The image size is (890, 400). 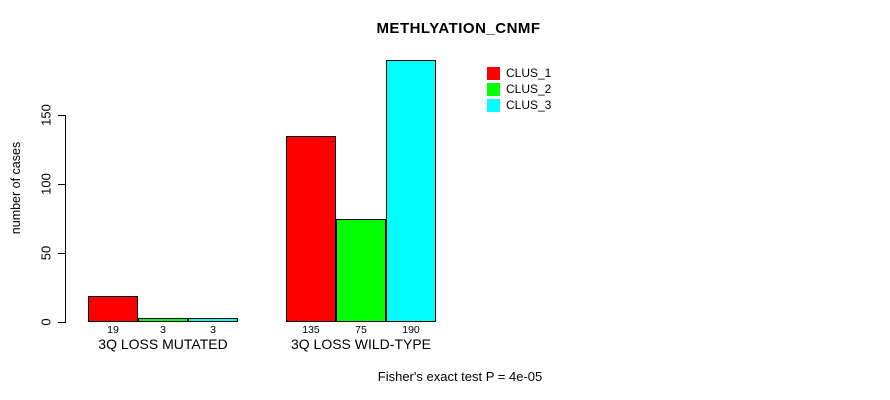 I want to click on x-category-label: 3Q LOSS MUTATED, so click(x=163, y=344).